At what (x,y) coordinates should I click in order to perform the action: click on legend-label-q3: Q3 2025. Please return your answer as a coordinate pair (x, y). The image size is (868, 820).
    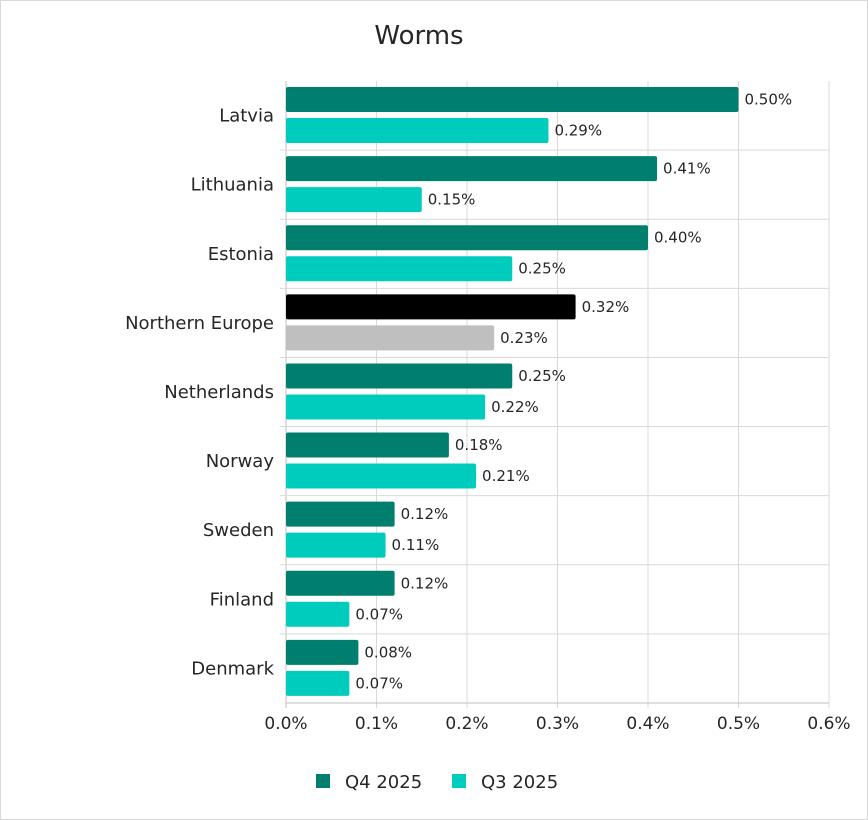
    Looking at the image, I should click on (519, 782).